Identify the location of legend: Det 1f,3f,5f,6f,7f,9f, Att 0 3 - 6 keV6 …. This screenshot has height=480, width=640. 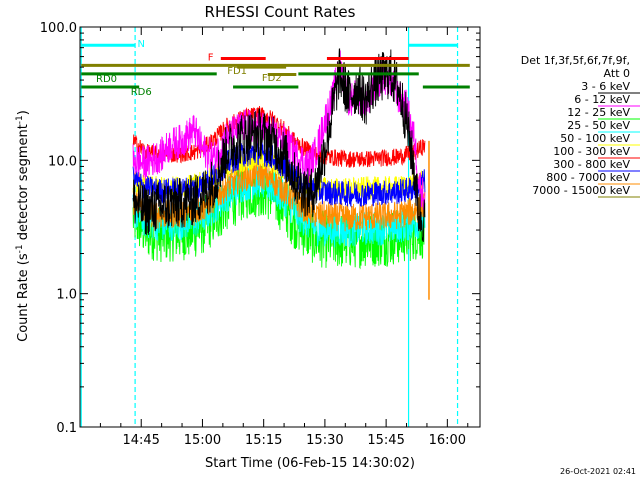
(580, 126).